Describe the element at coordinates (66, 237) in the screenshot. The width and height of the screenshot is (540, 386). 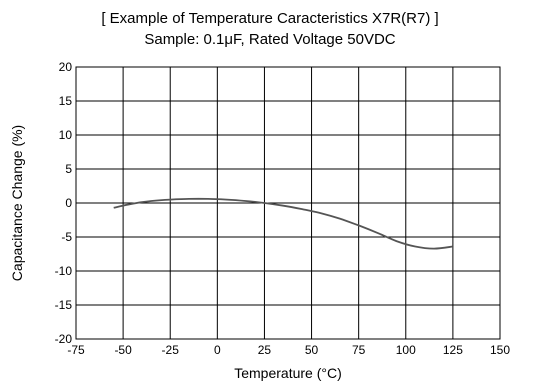
I see `y-tick-label: -5` at that location.